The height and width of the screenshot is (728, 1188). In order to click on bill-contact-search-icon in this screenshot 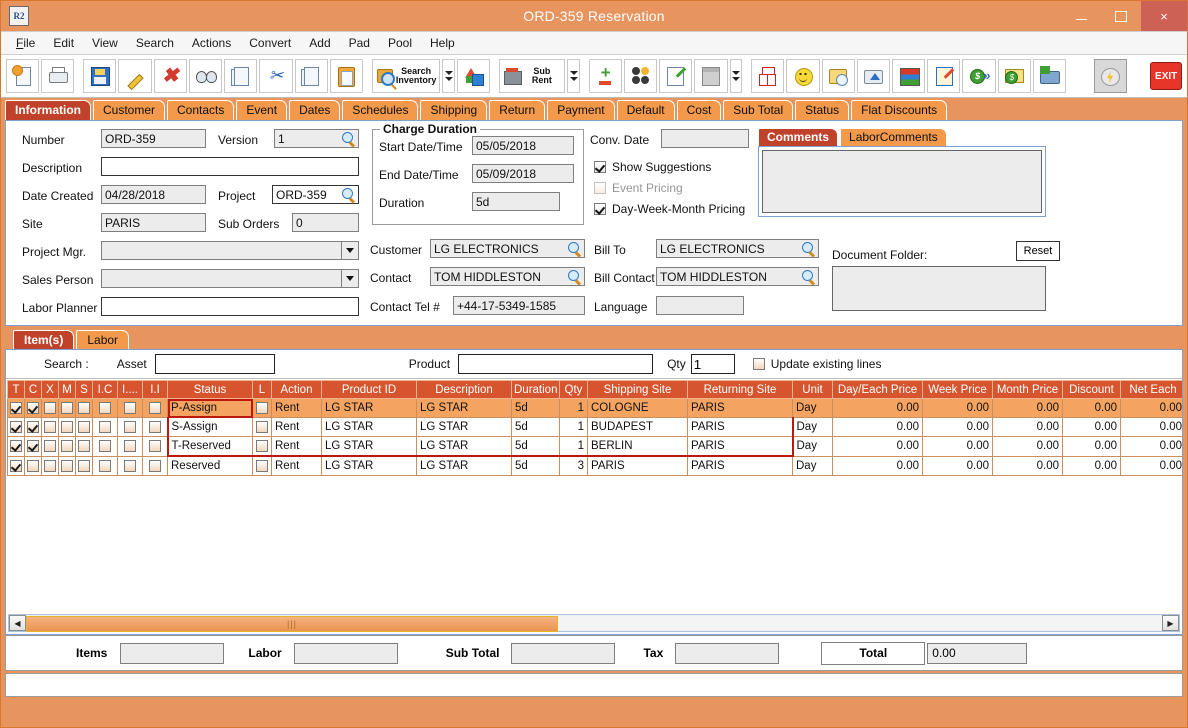, I will do `click(808, 276)`.